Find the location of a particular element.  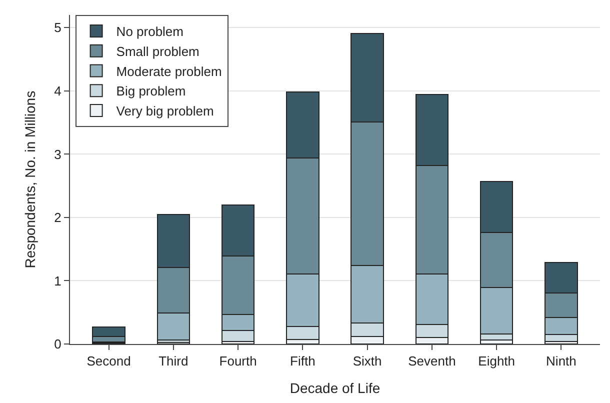

x-tick-label: Sixth is located at coordinates (367, 361).